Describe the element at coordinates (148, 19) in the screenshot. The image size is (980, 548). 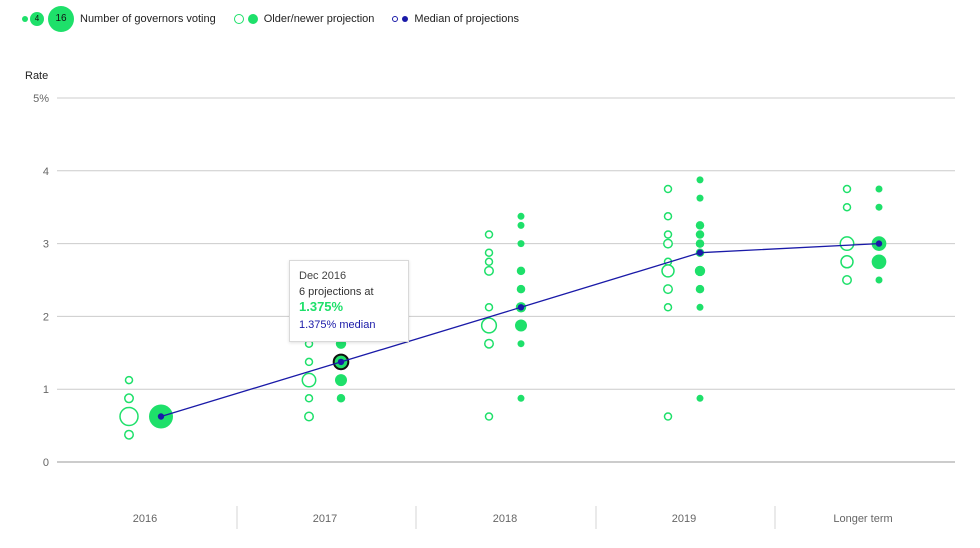
I see `legend-size-label: Number of governors voting` at that location.